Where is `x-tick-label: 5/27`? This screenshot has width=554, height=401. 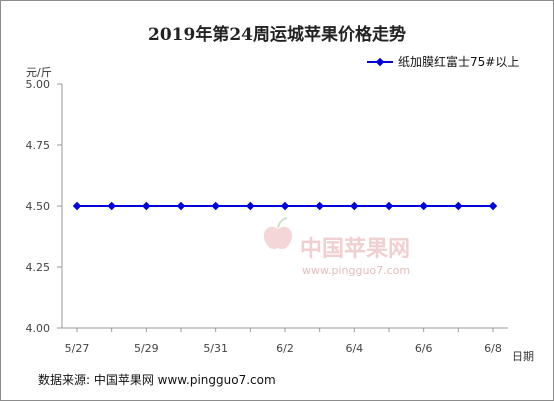
x-tick-label: 5/27 is located at coordinates (77, 348).